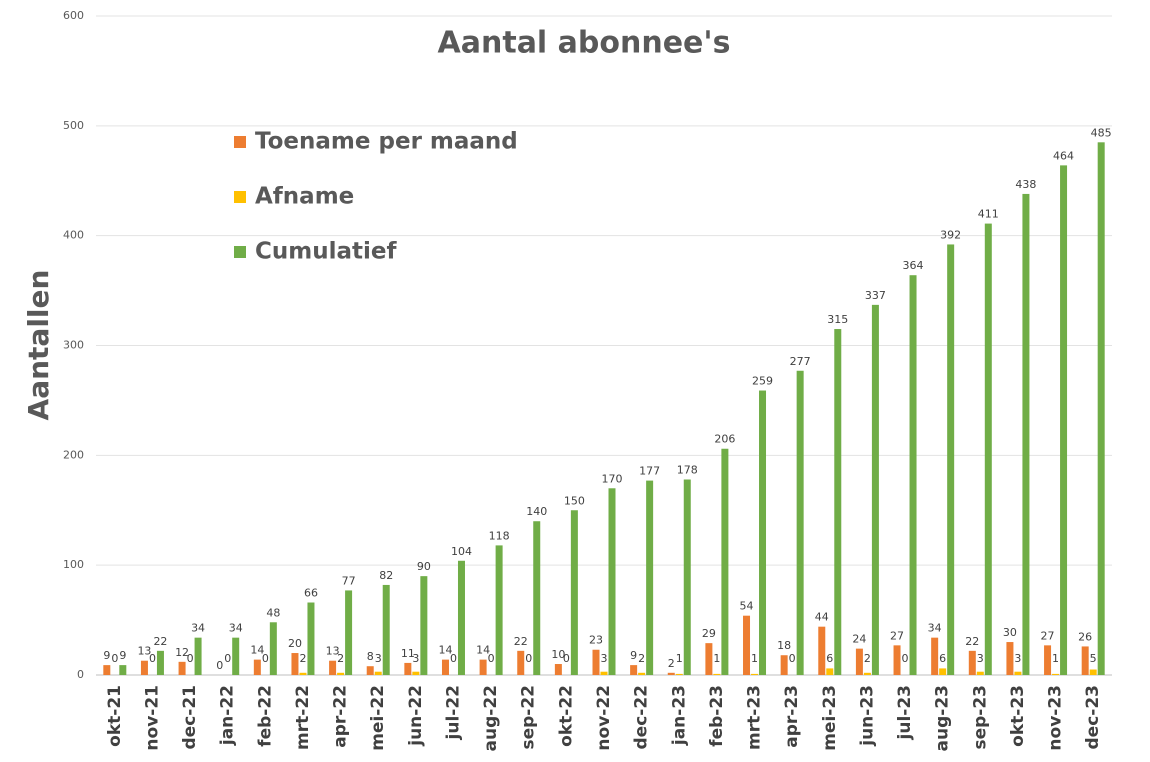  Describe the element at coordinates (1101, 132) in the screenshot. I see `value-label: 485` at that location.